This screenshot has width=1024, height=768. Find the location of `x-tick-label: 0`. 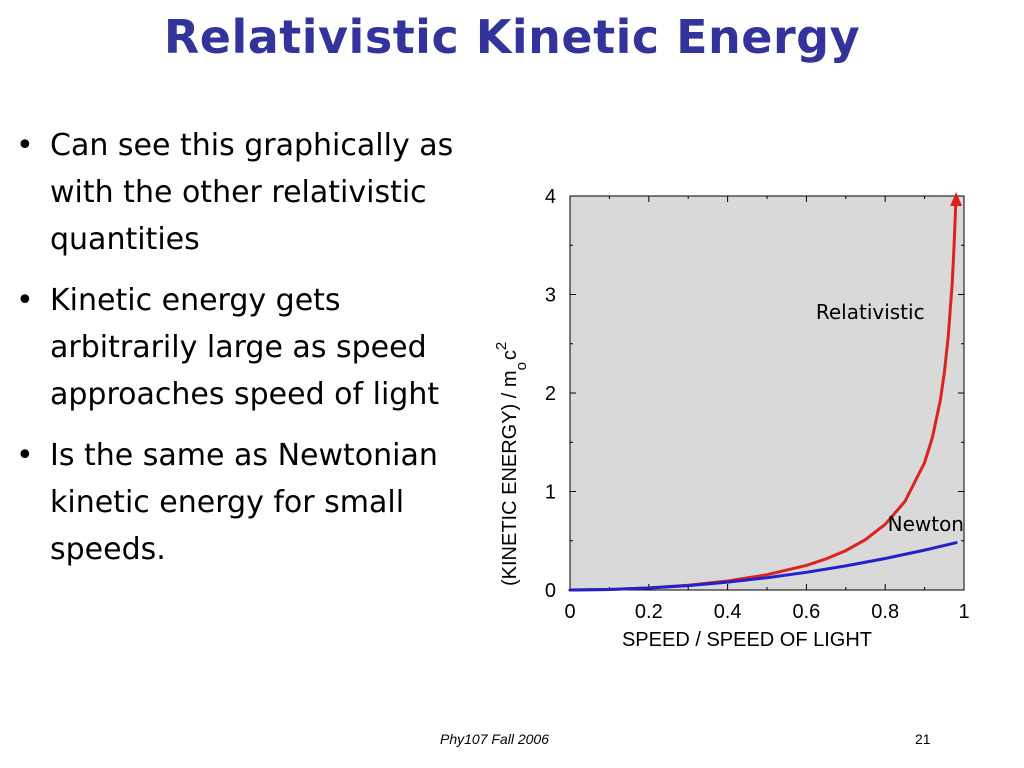

x-tick-label: 0 is located at coordinates (569, 612).